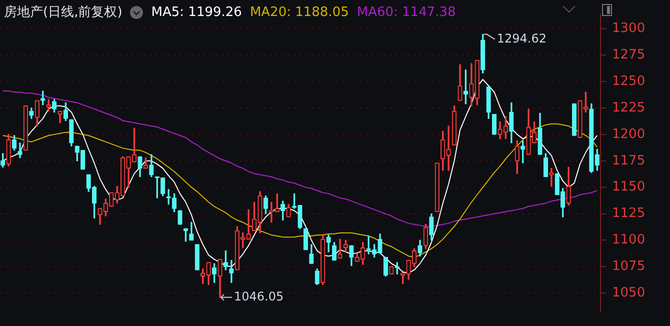  What do you see at coordinates (629, 108) in the screenshot?
I see `y-tick-label: 1225` at bounding box center [629, 108].